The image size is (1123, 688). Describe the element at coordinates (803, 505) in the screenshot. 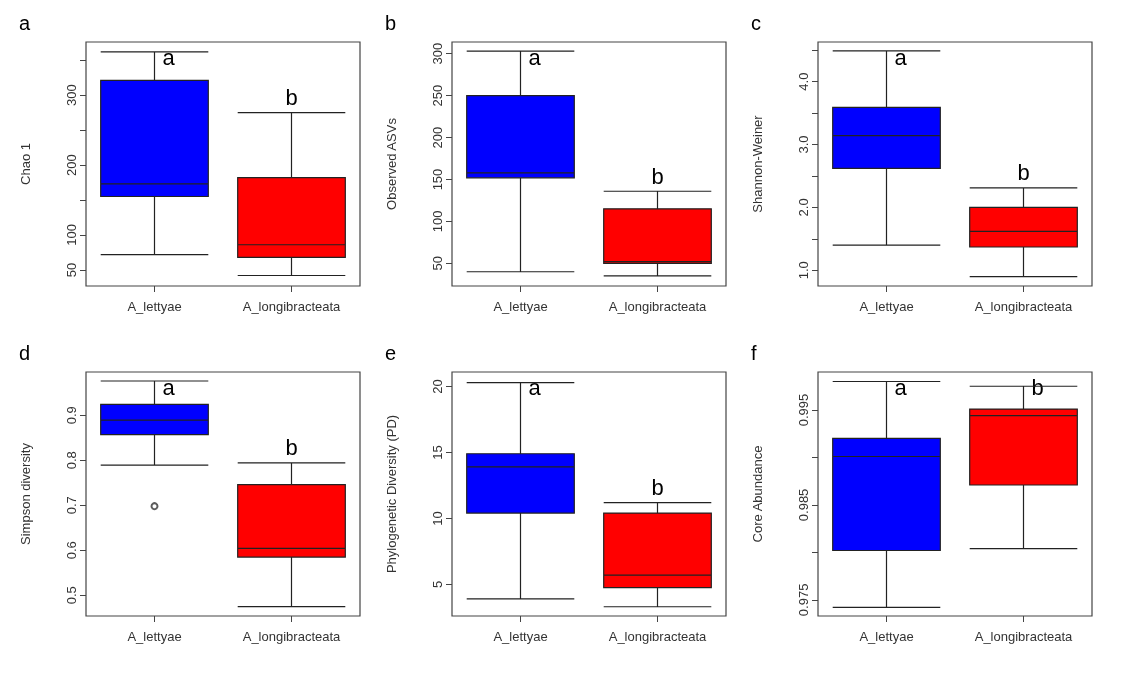

I see `y-tick-label: 0.985` at that location.